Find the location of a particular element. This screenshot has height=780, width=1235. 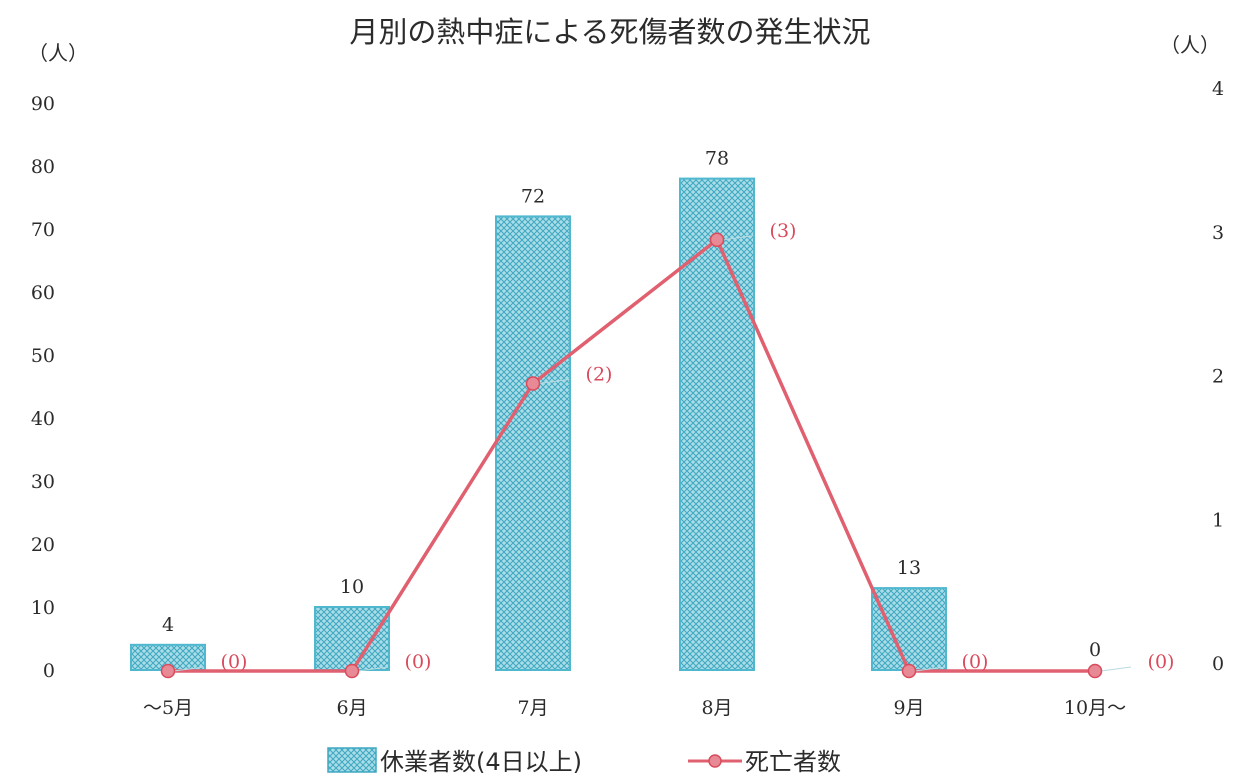

legend: 休業者数(4日以上) 死亡者数 is located at coordinates (584, 761).